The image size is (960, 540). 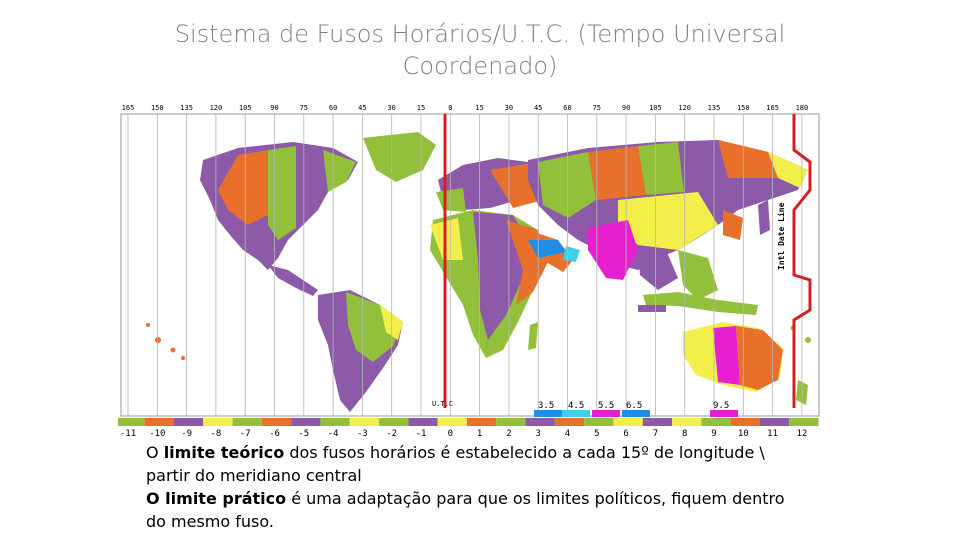 I want to click on caption-paragraph-2-line-2: do mesmo fuso., so click(x=210, y=521).